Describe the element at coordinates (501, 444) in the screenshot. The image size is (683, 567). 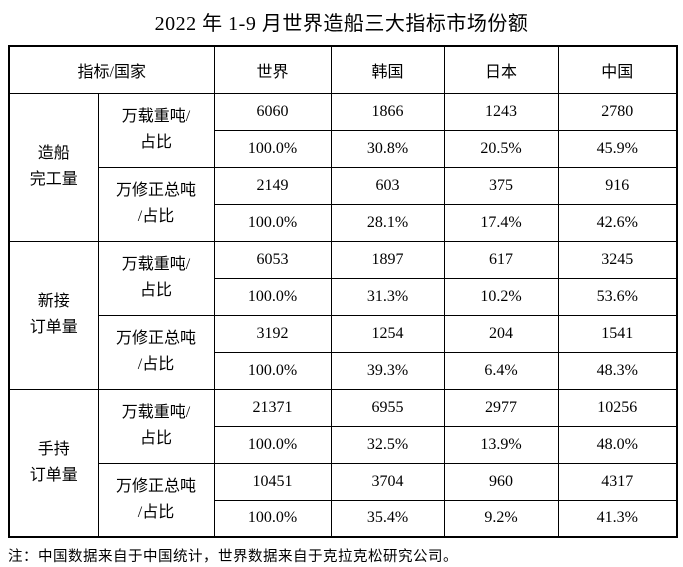
I see `share-cell: 13.9%` at that location.